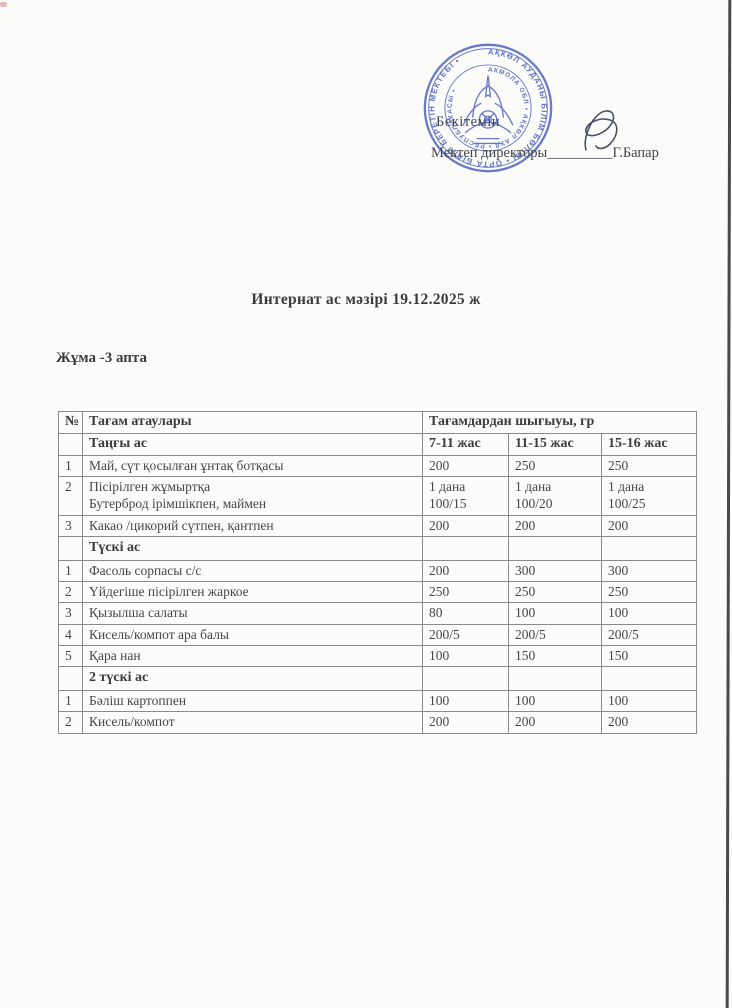 This screenshot has height=1008, width=732. What do you see at coordinates (465, 592) in the screenshot?
I see `cell-portion-0: 250` at bounding box center [465, 592].